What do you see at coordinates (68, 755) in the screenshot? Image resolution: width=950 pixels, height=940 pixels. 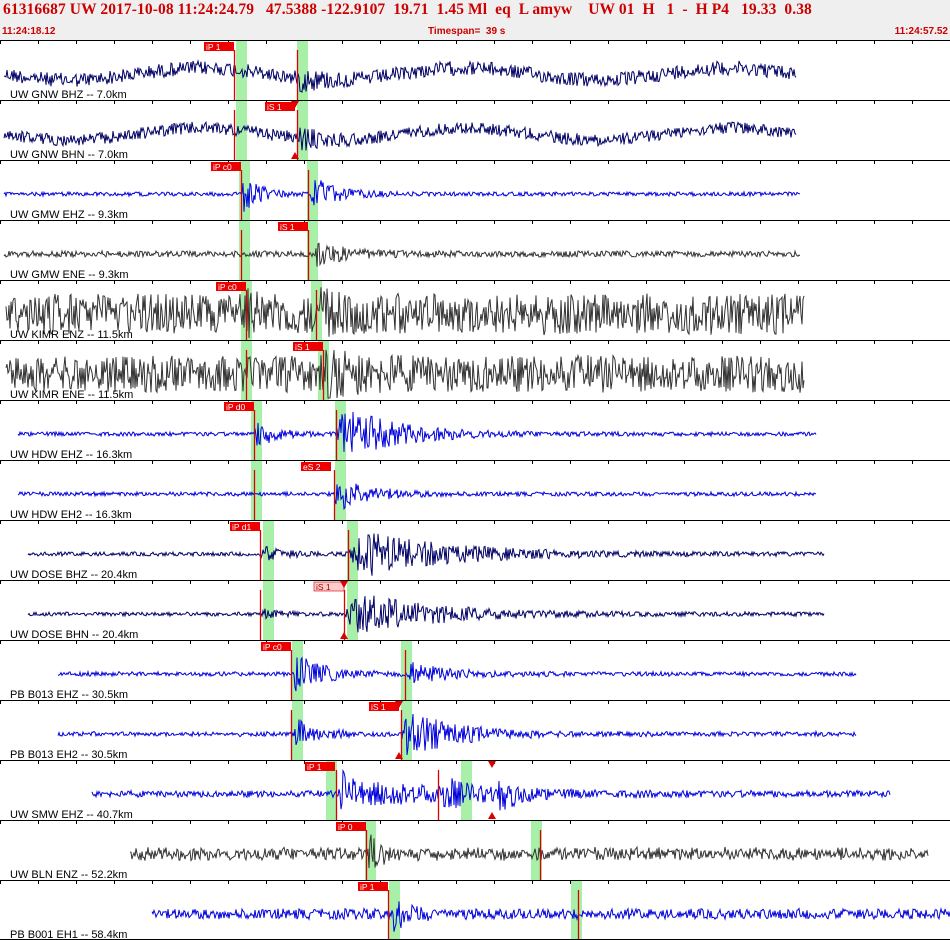 I see `channel-label: PB B013 EH2 -- 30.5km` at bounding box center [68, 755].